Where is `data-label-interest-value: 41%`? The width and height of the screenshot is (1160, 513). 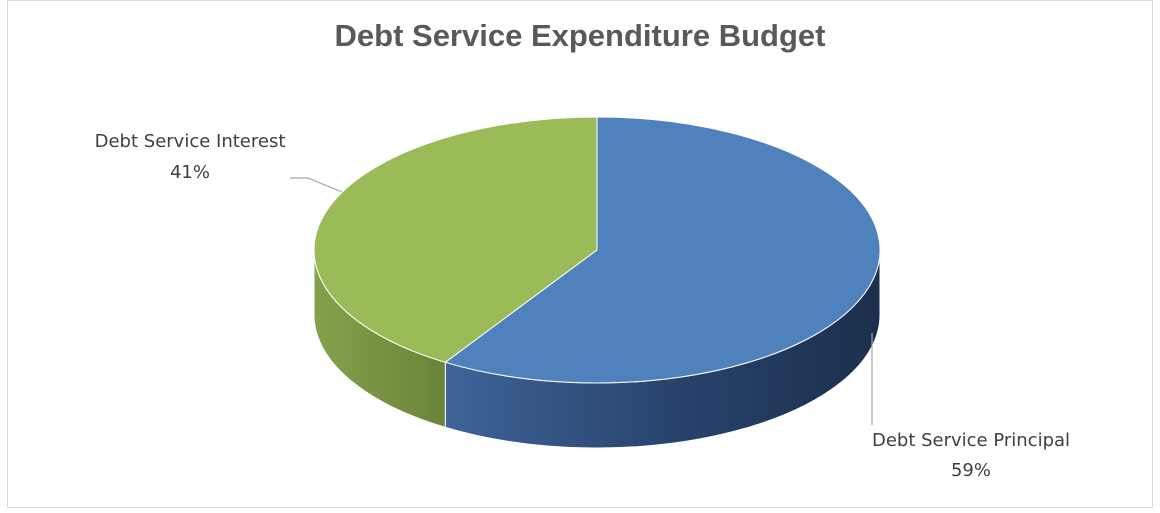 data-label-interest-value: 41% is located at coordinates (190, 172).